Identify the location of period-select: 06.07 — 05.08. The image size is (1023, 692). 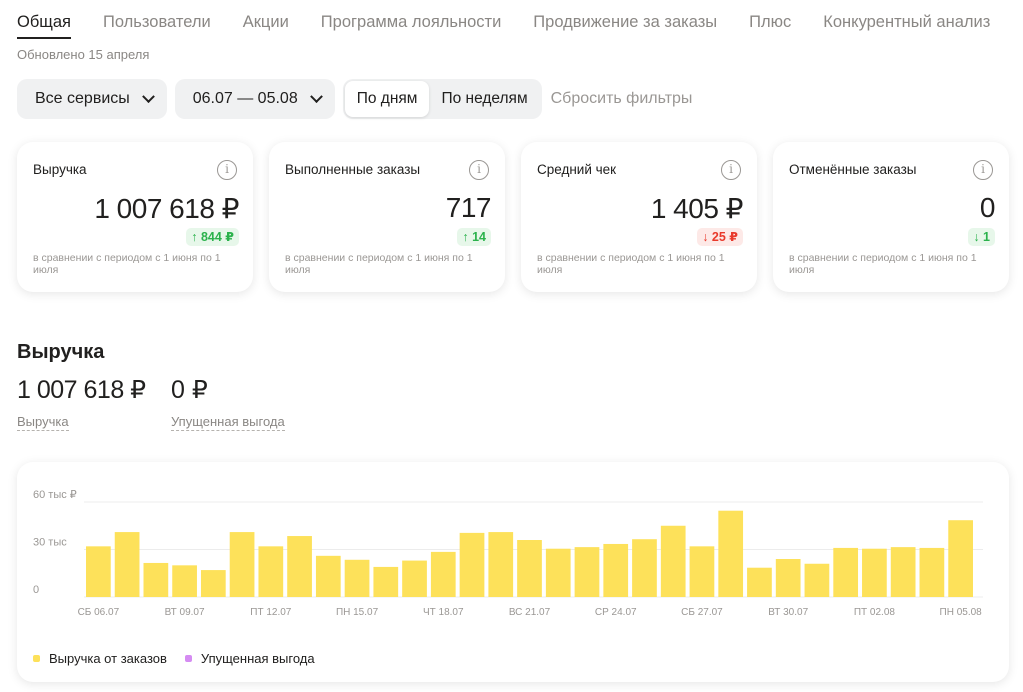
(254, 99).